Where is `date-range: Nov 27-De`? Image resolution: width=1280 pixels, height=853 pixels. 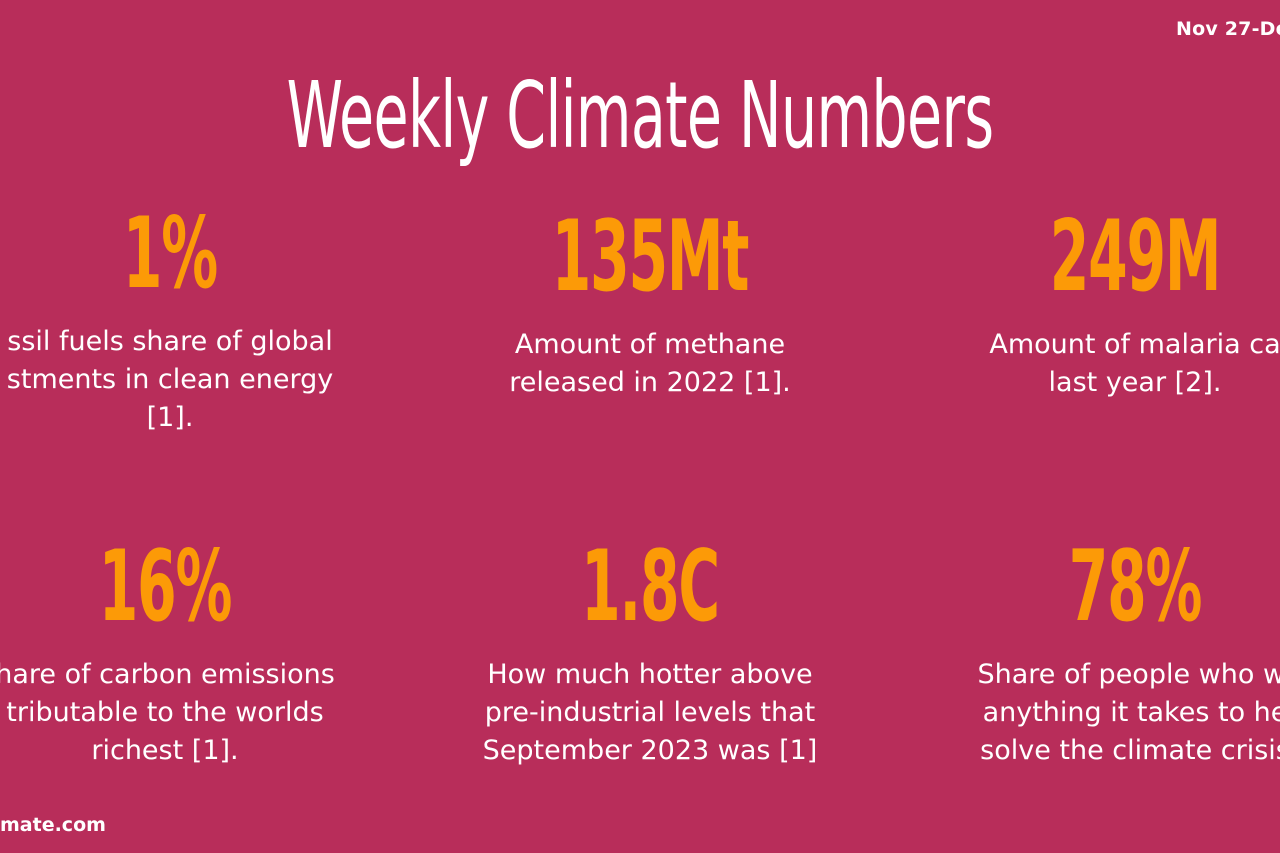
date-range: Nov 27-De is located at coordinates (1228, 29).